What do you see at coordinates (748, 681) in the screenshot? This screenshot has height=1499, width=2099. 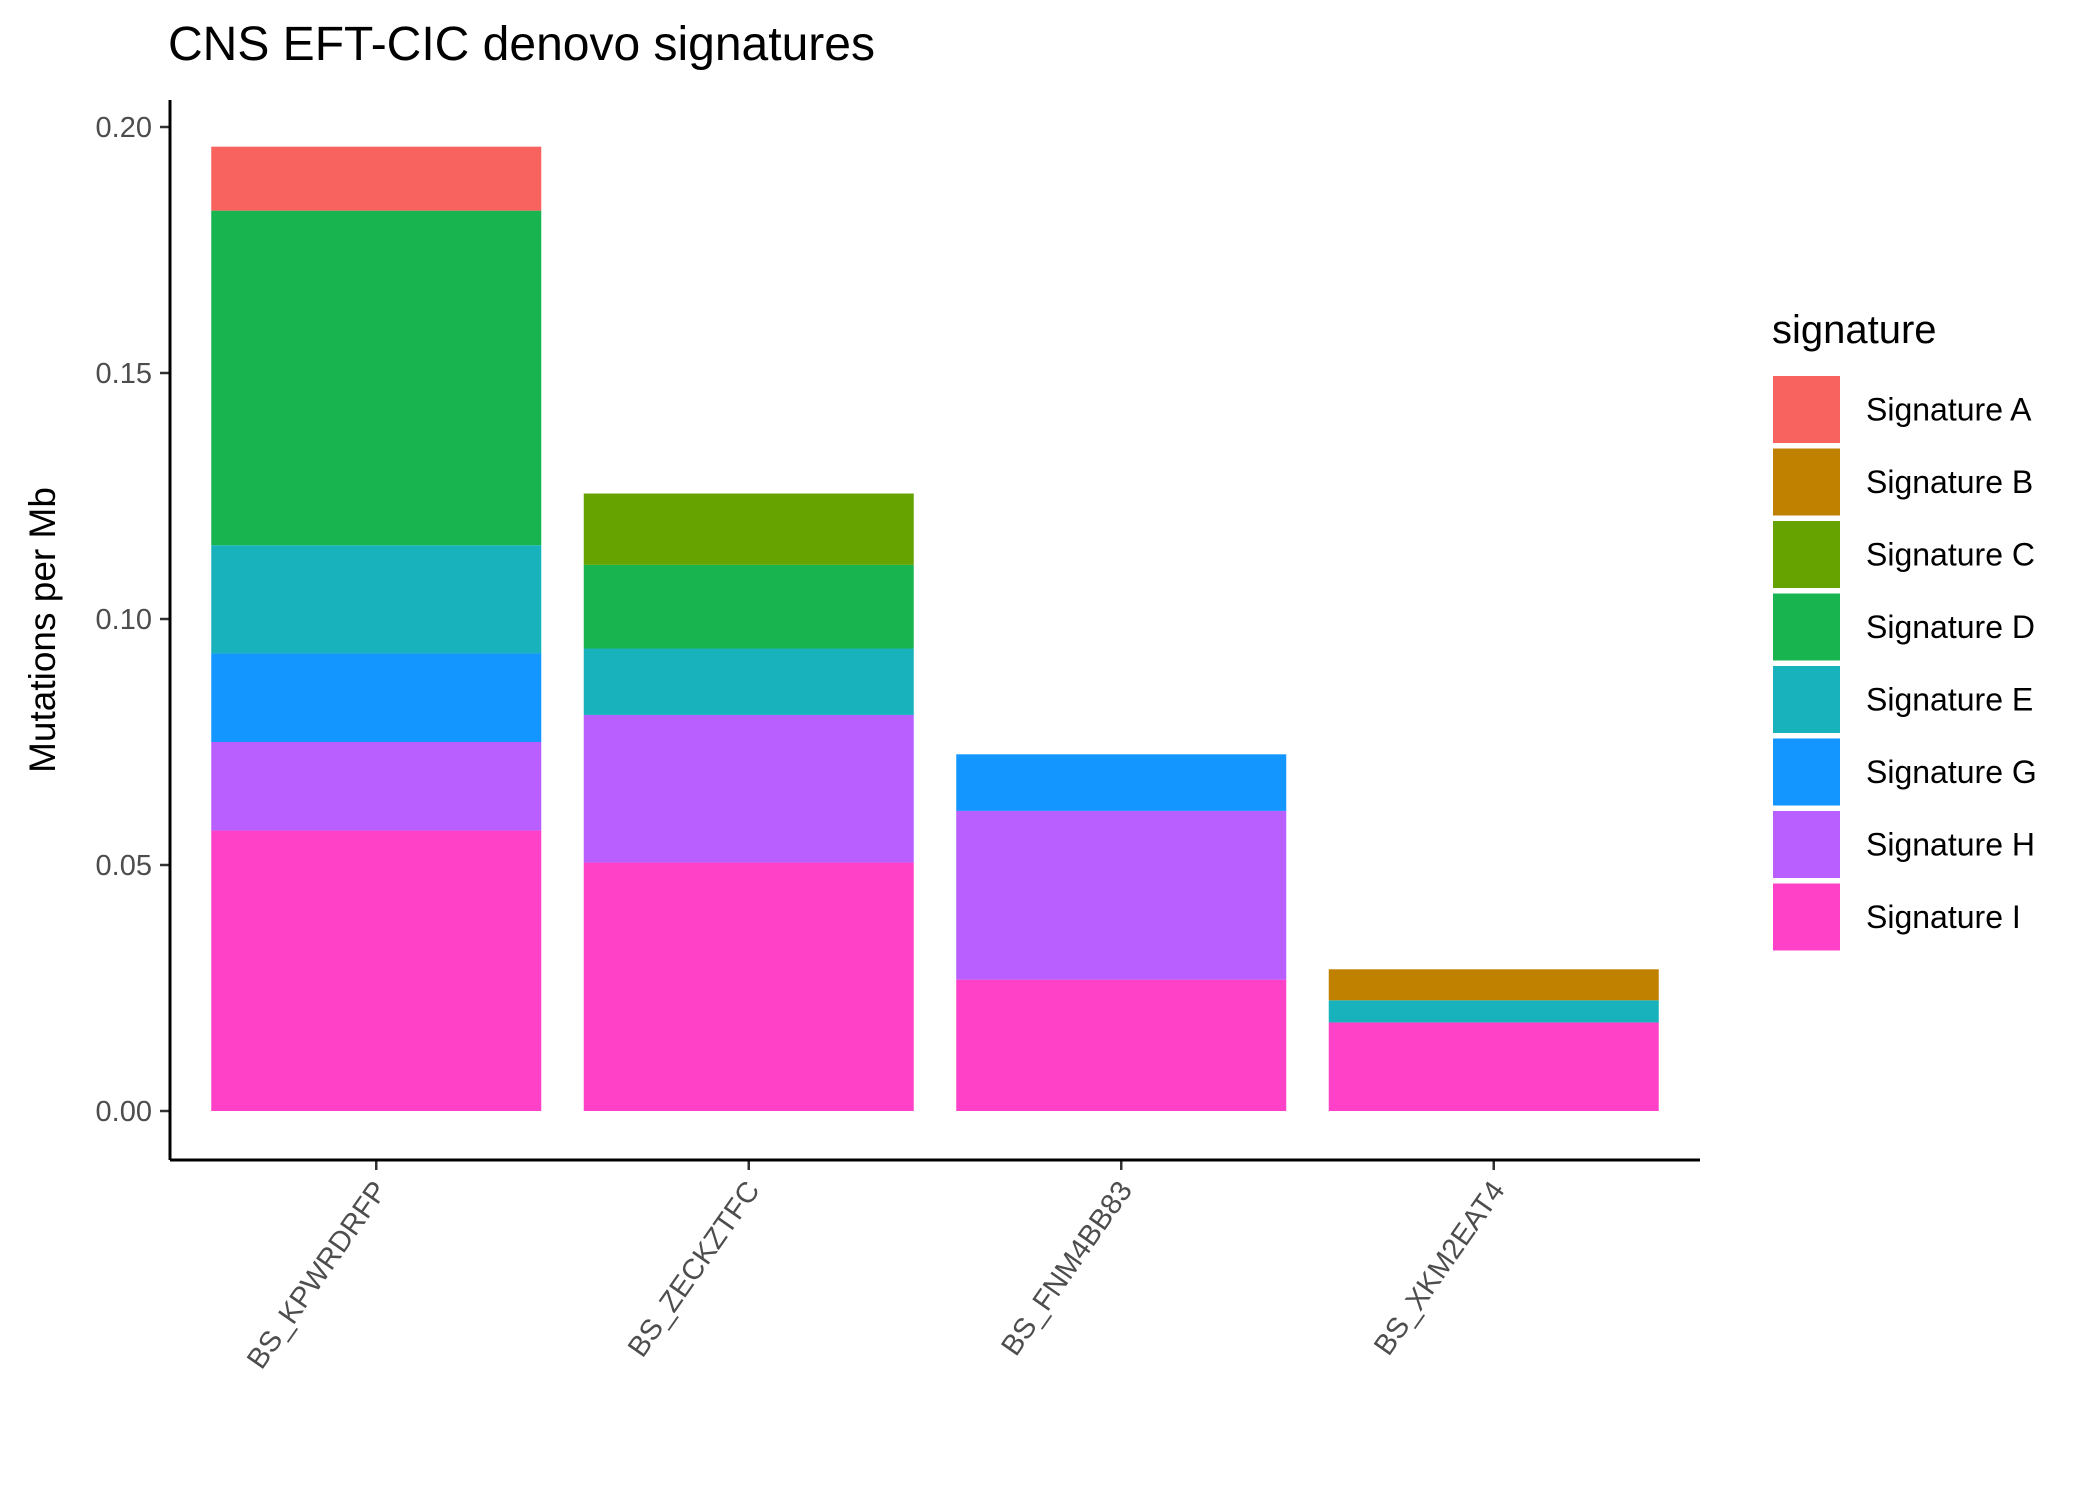 I see `bar-segment-signature-e-bs_zeckztfc` at bounding box center [748, 681].